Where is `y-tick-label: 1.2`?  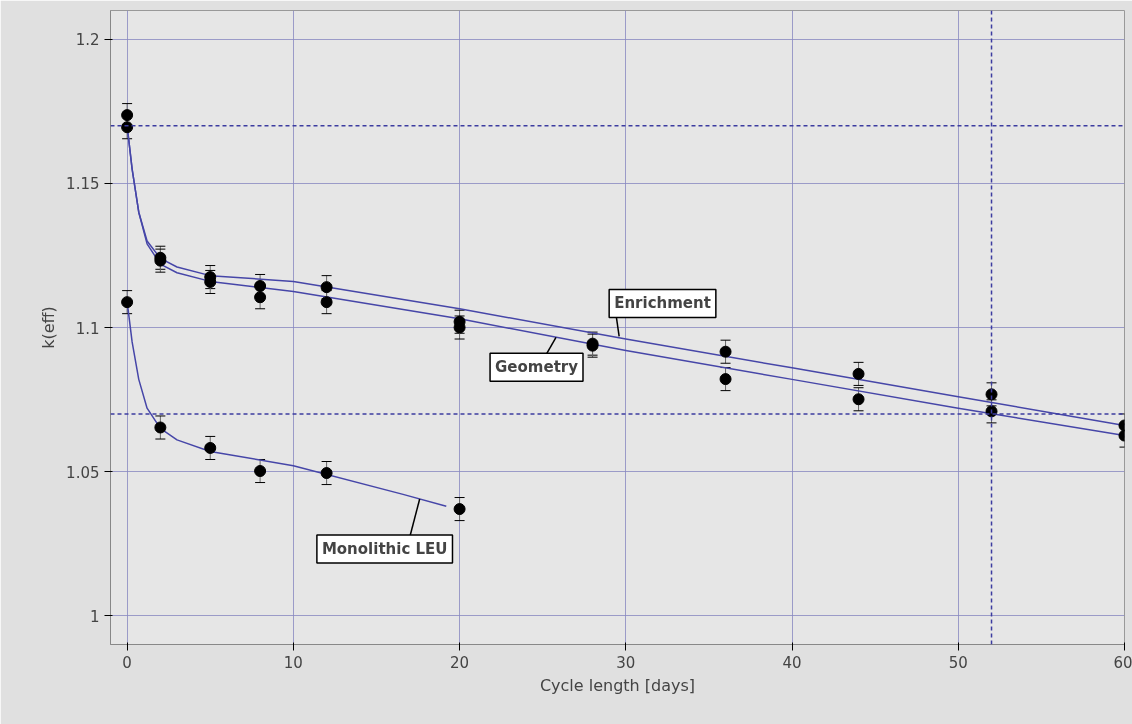 y-tick-label: 1.2 is located at coordinates (87, 40).